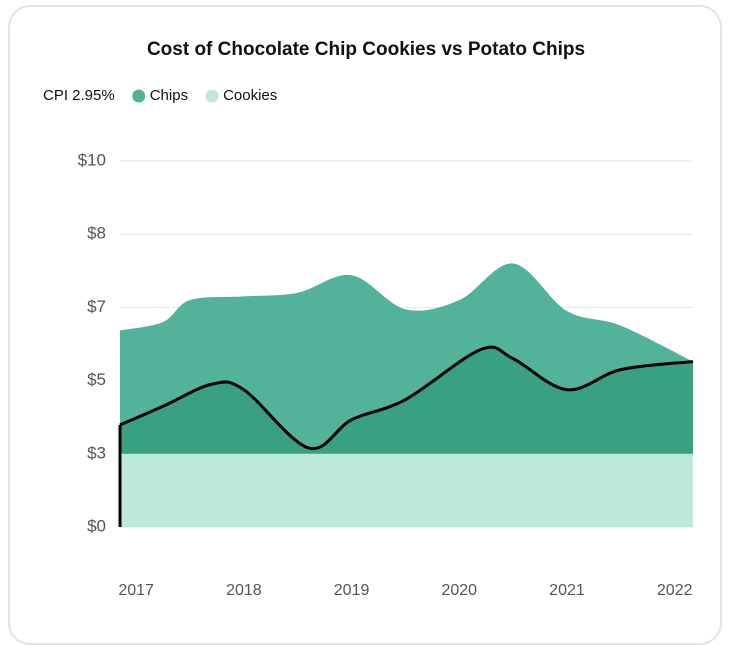 This screenshot has width=732, height=645. Describe the element at coordinates (406, 397) in the screenshot. I see `line` at that location.